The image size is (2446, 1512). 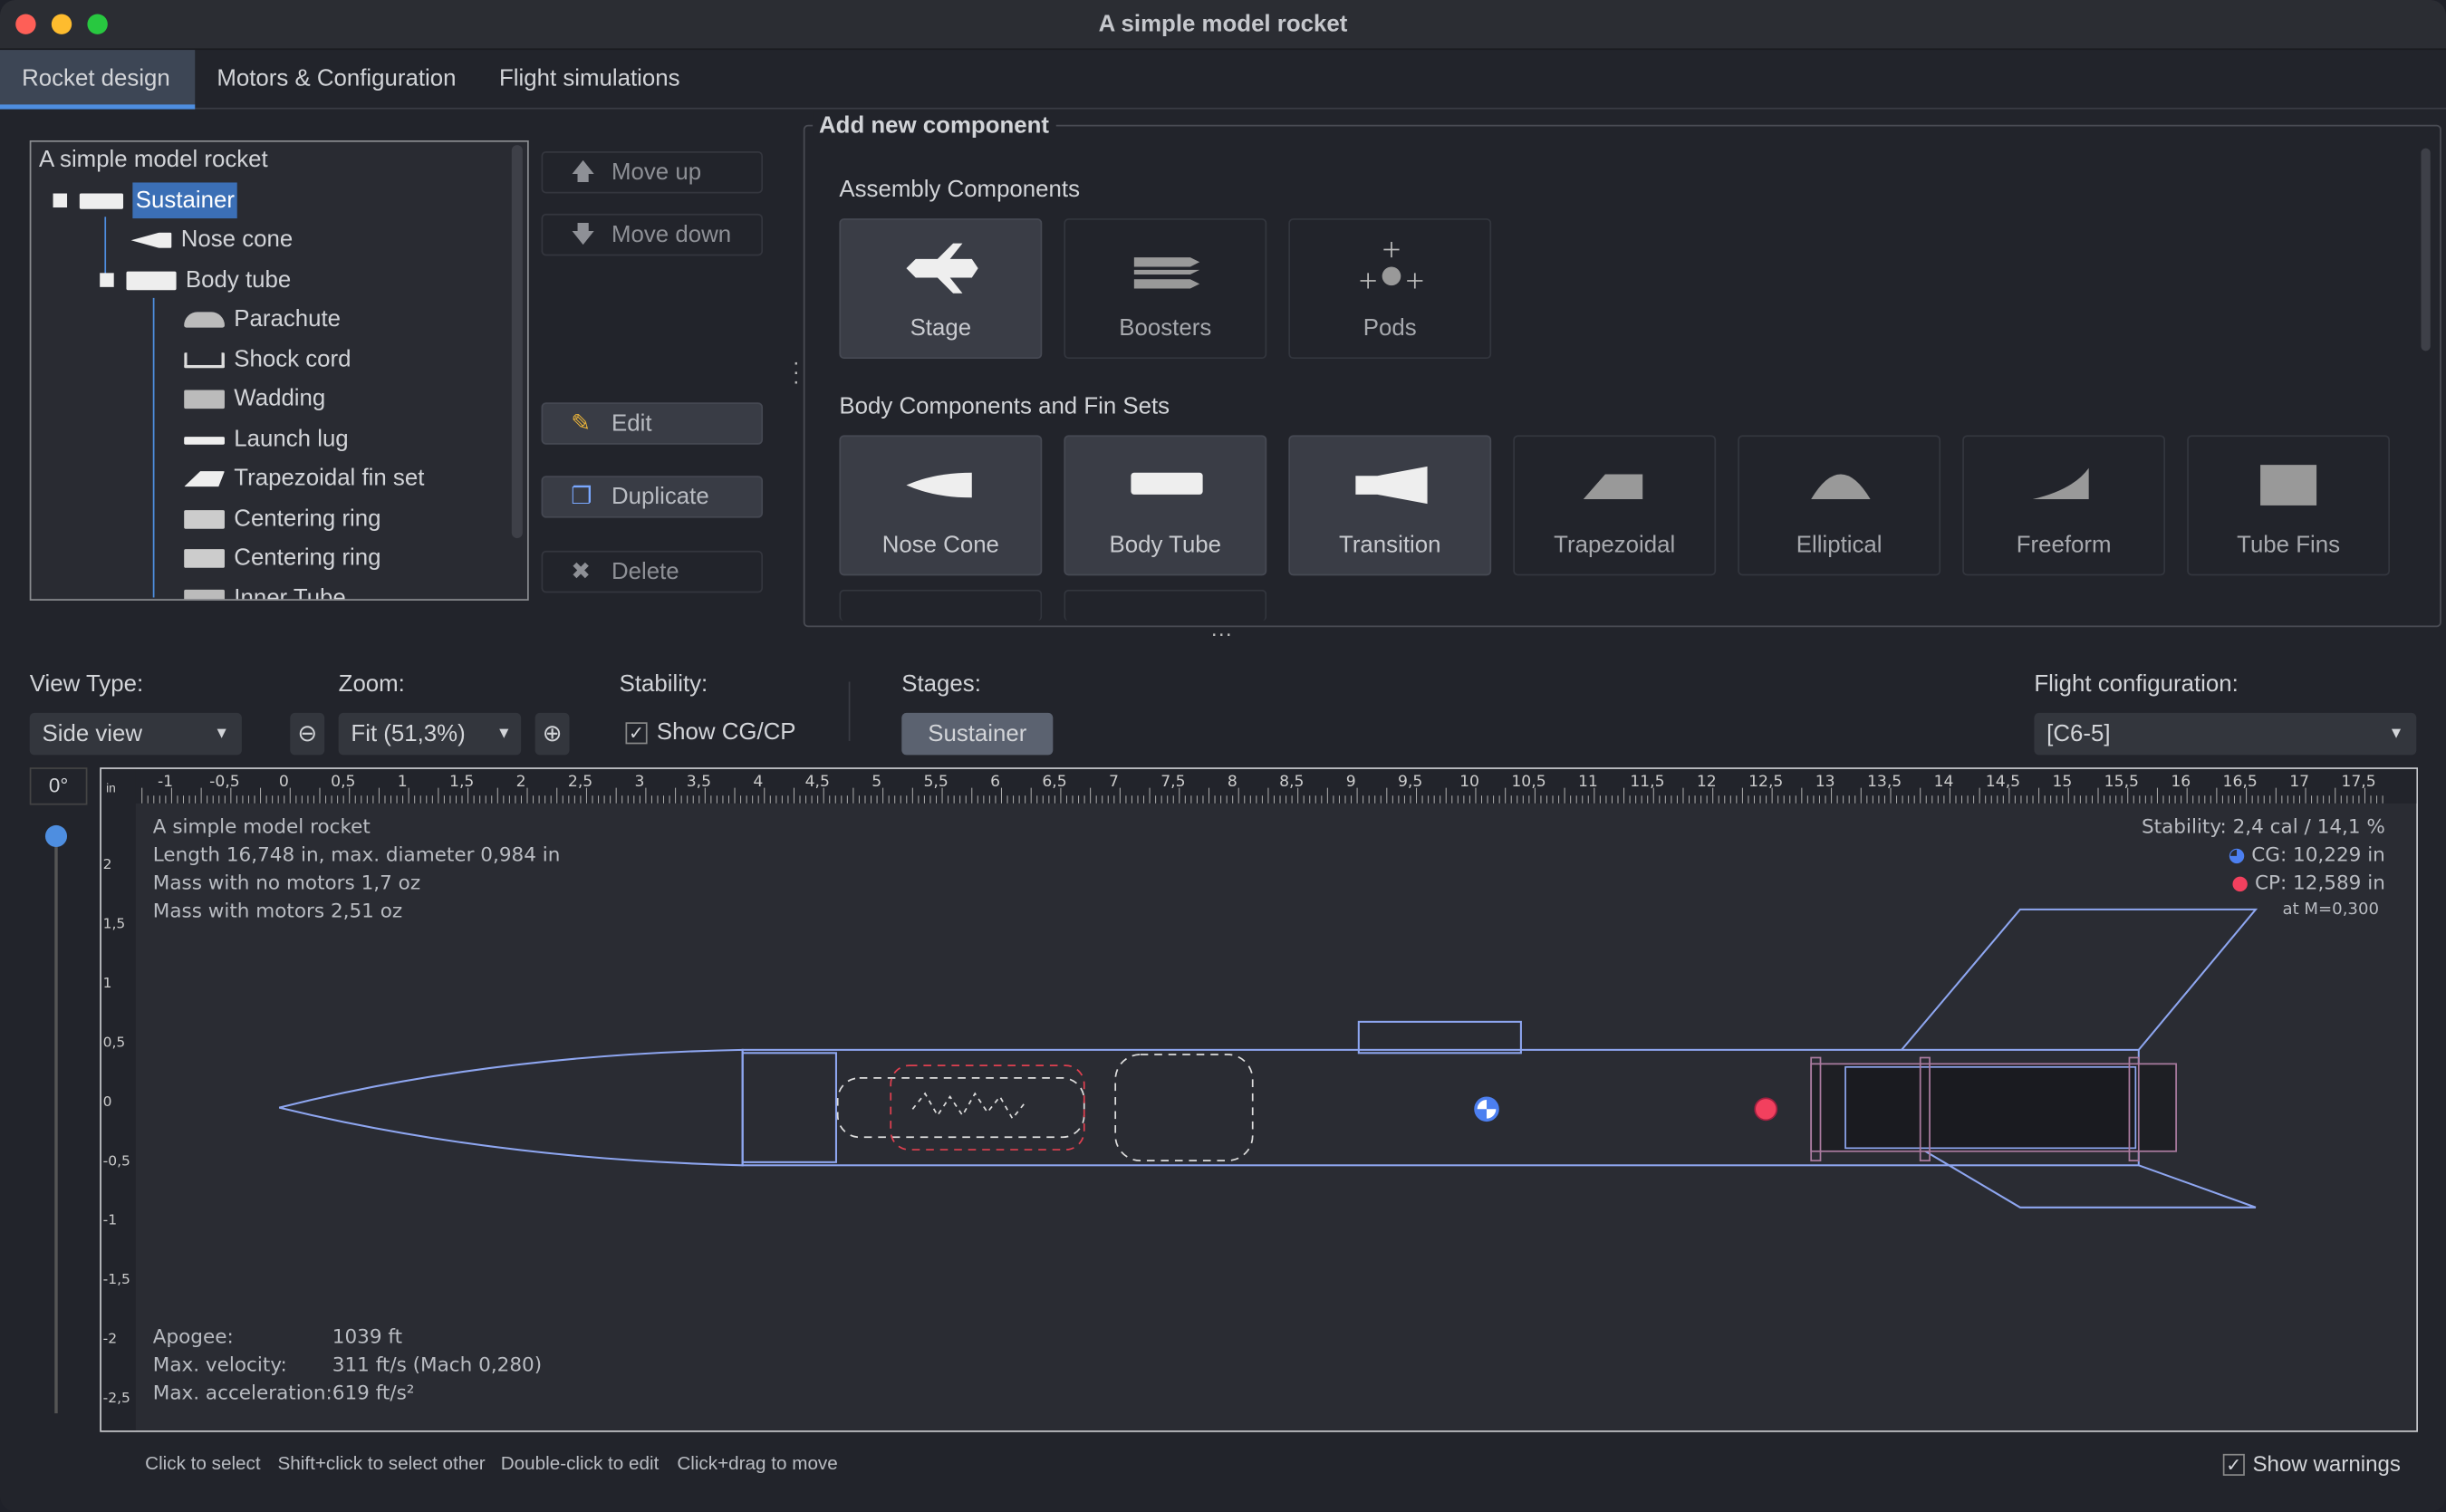 I want to click on wadding-outline, so click(x=1184, y=1107).